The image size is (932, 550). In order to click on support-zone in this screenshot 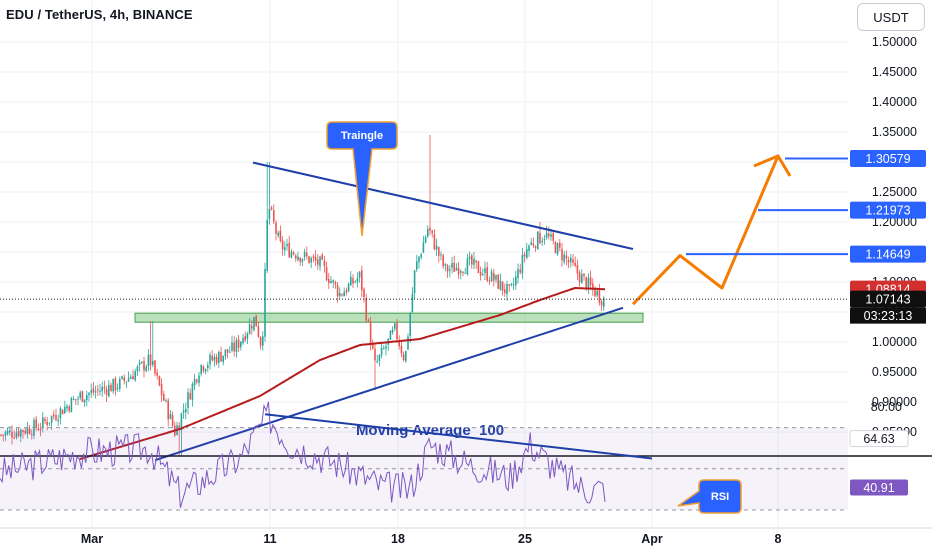, I will do `click(389, 317)`.